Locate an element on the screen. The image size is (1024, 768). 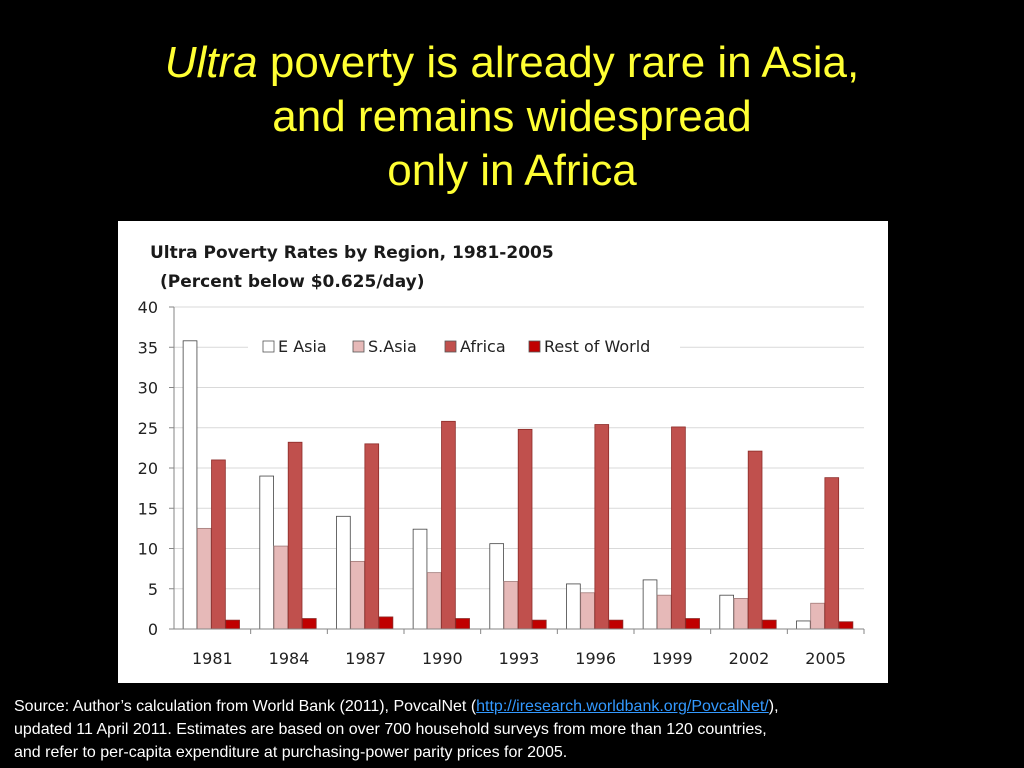
y-tick-label-25: 25 is located at coordinates (148, 428).